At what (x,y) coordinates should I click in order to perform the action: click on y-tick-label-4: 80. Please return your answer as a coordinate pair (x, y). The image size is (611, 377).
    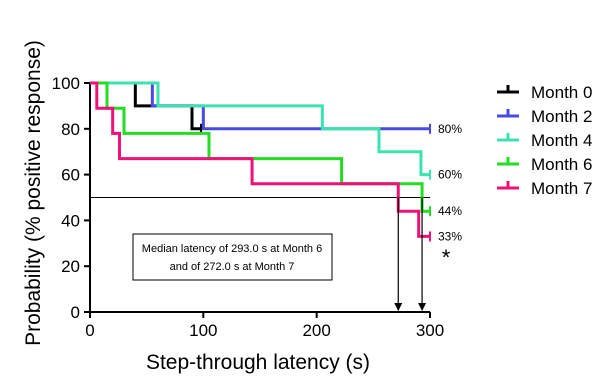
    Looking at the image, I should click on (70, 129).